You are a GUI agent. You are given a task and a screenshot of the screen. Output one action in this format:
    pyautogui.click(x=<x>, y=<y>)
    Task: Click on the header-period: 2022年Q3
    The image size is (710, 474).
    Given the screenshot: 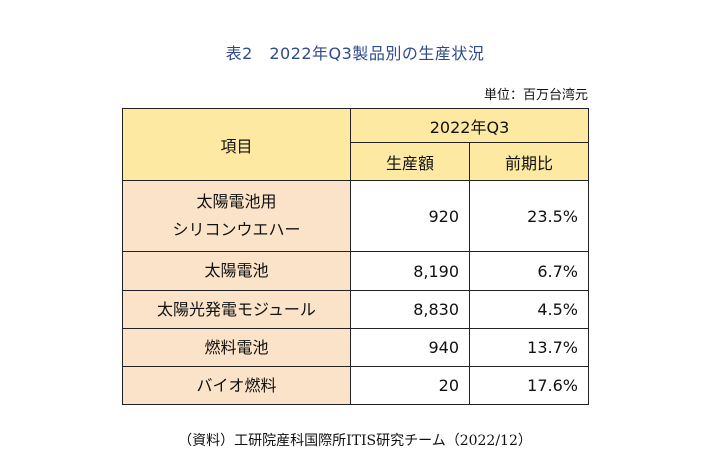 What is the action you would take?
    pyautogui.click(x=469, y=125)
    